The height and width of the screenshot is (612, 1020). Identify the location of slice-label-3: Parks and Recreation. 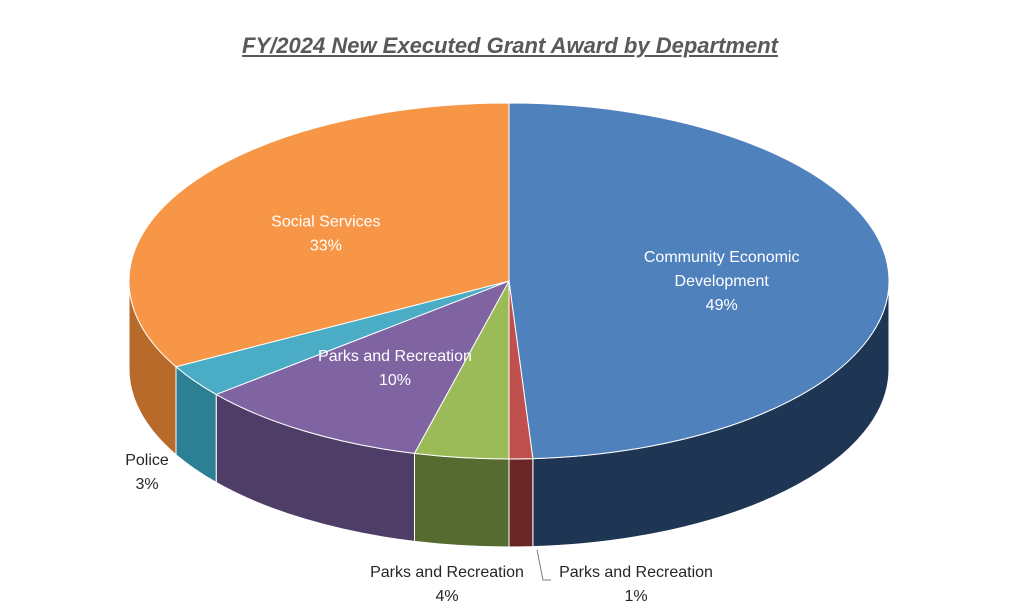
(395, 356).